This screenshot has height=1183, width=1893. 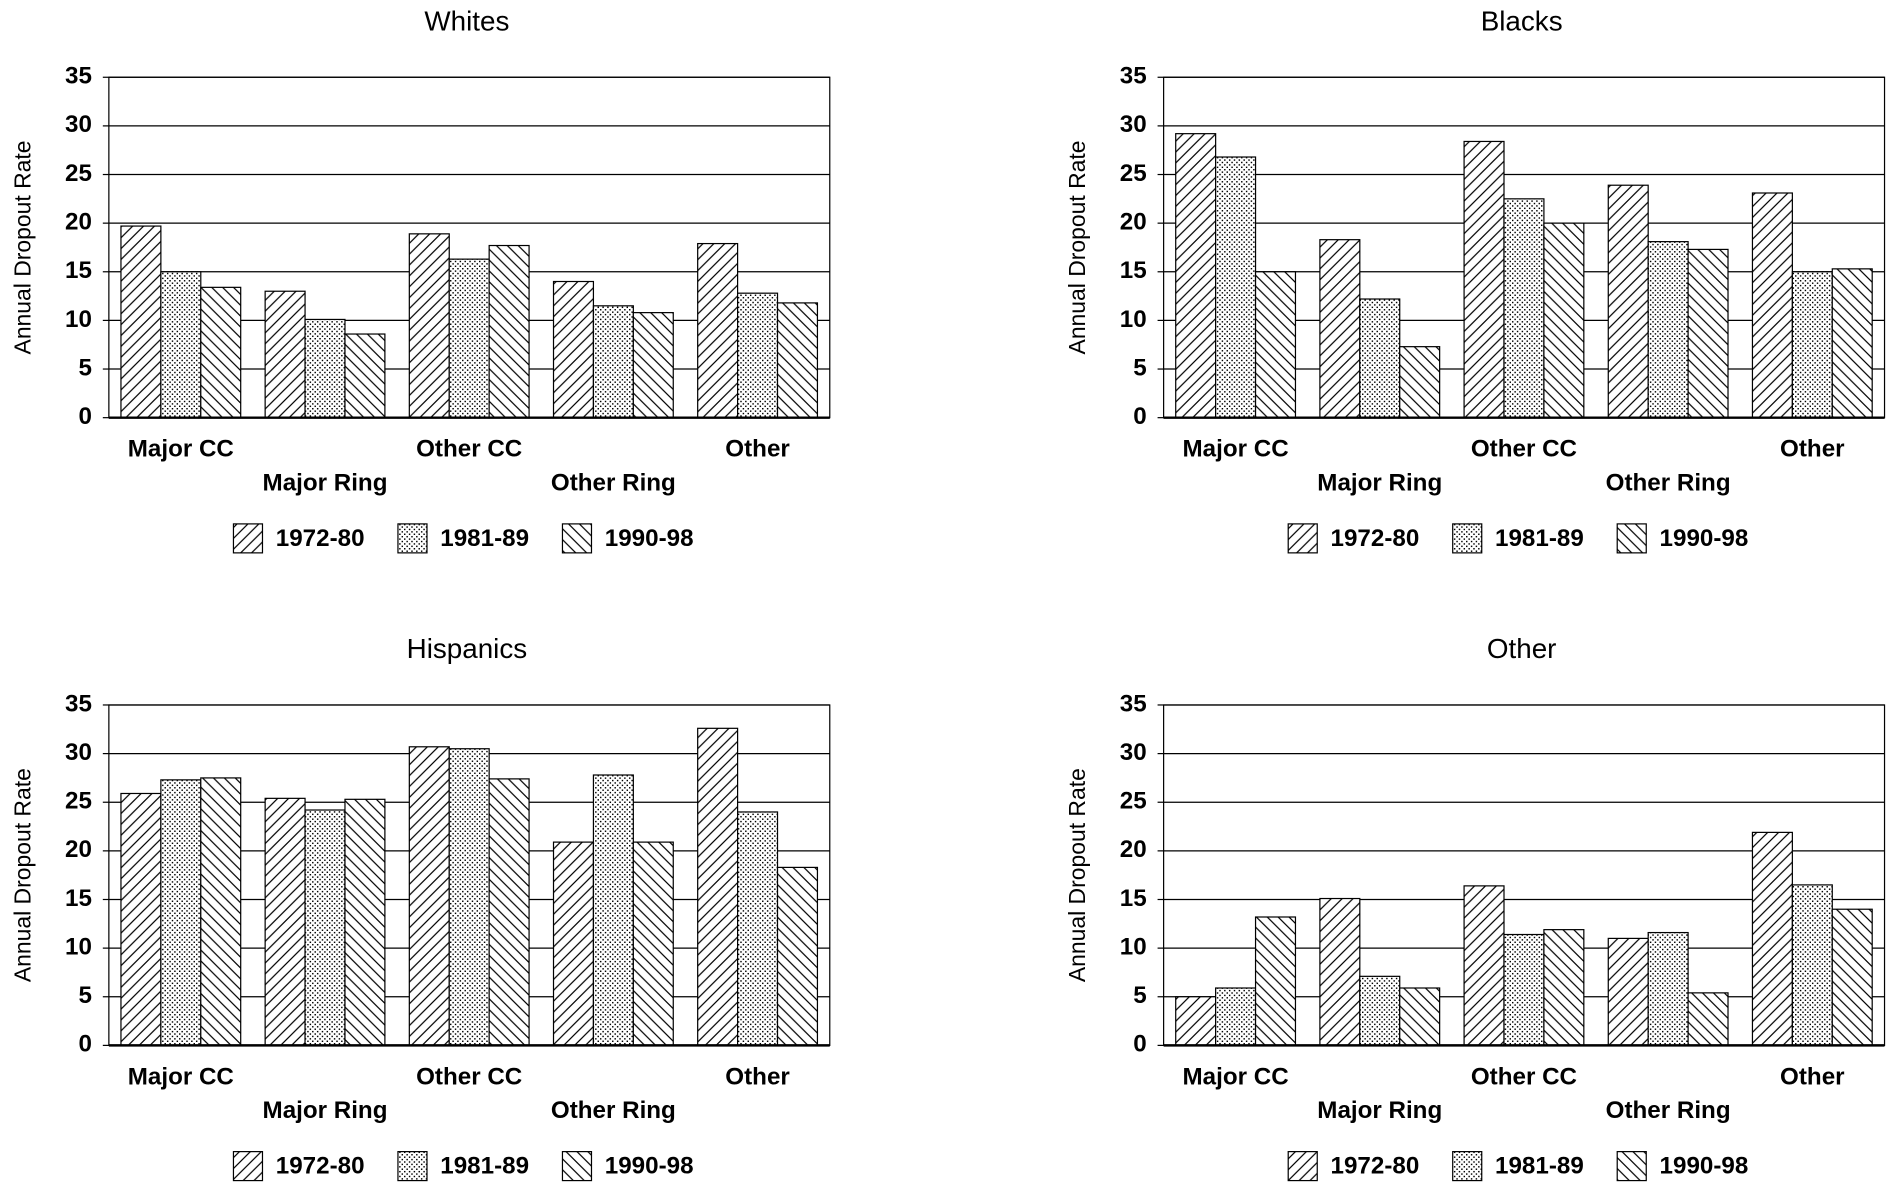 I want to click on x-tick-label: Other, so click(x=1812, y=1076).